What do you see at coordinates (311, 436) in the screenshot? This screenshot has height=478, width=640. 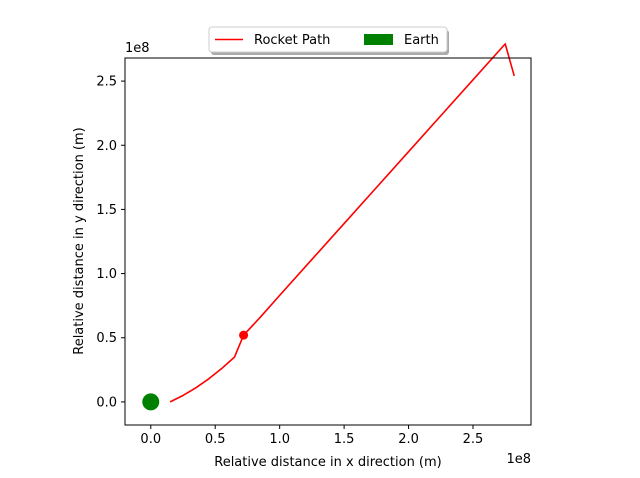 I see `x-axis-ticks: 0.0 0.5 1.0 1.5 2.0 2.5` at bounding box center [311, 436].